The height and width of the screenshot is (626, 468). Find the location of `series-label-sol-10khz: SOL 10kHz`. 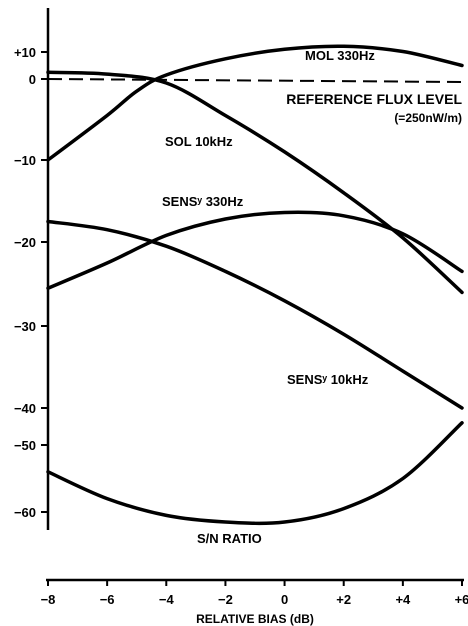

series-label-sol-10khz: SOL 10kHz is located at coordinates (199, 141).